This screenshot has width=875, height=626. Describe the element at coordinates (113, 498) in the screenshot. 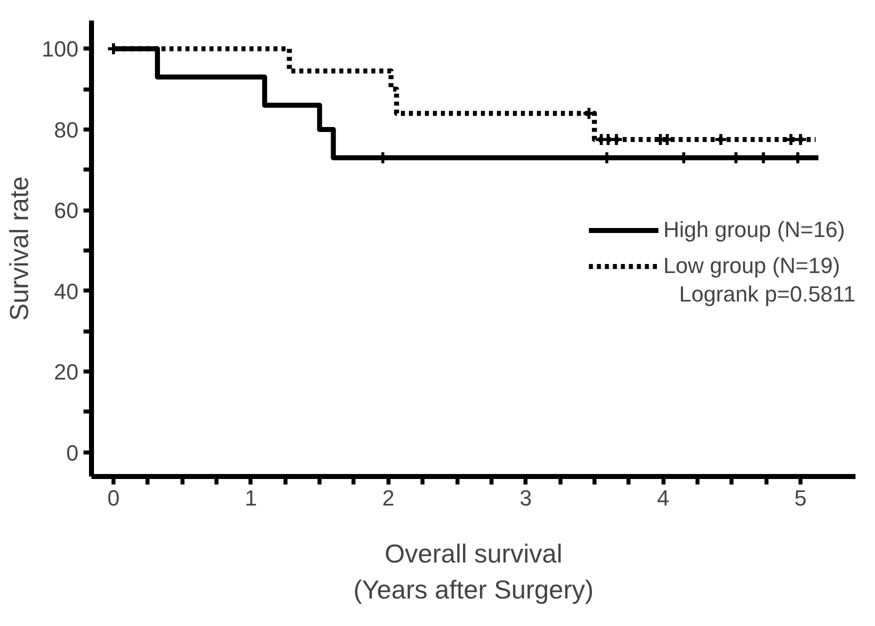

I see `x-tick-label: 0` at that location.